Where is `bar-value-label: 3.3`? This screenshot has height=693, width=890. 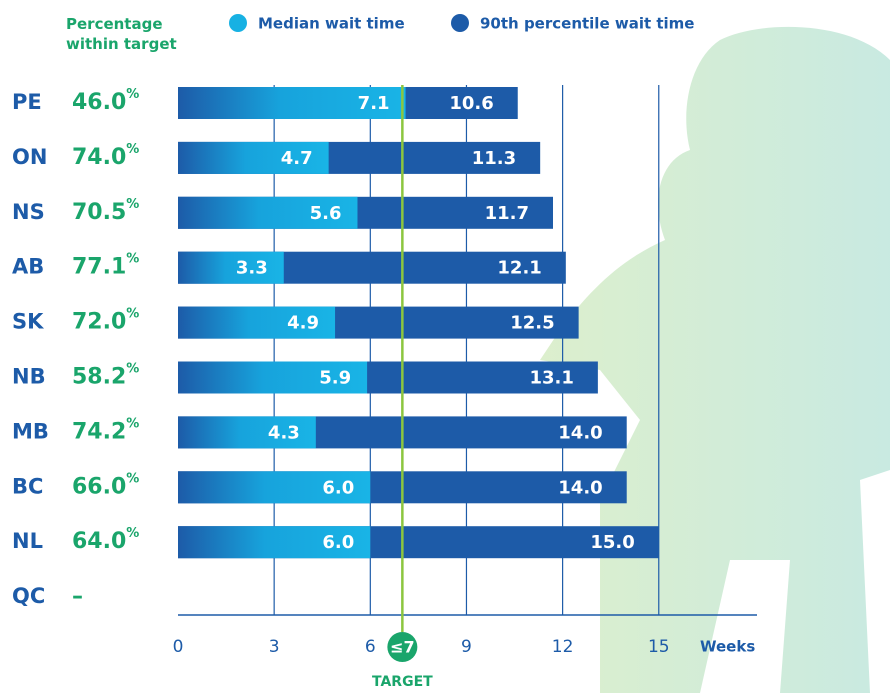
bar-value-label: 3.3 is located at coordinates (252, 268).